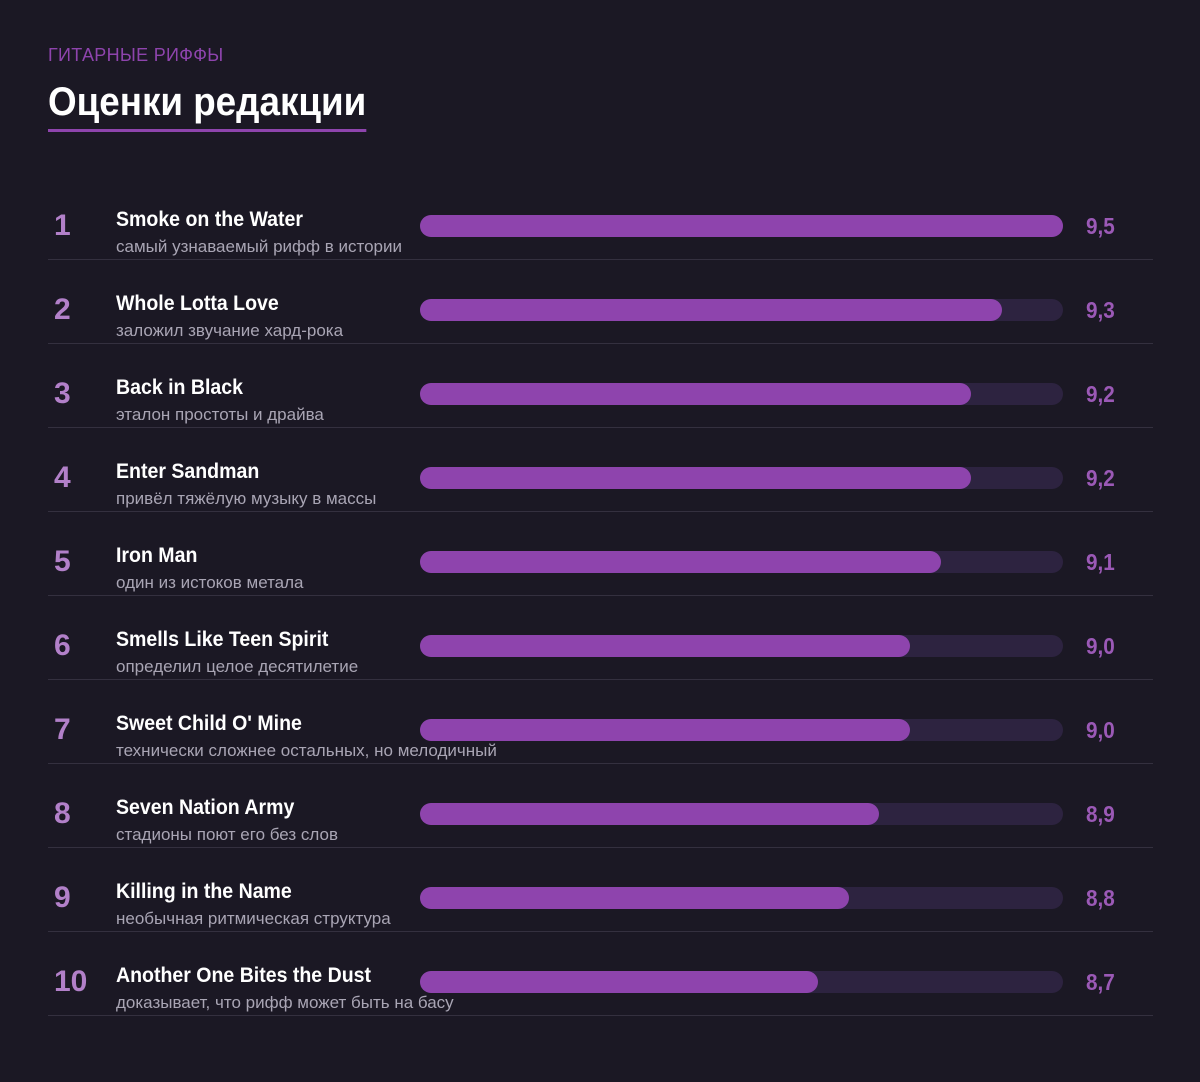 The image size is (1200, 1082). Describe the element at coordinates (244, 975) in the screenshot. I see `track-name: Another One Bites the Dust` at that location.